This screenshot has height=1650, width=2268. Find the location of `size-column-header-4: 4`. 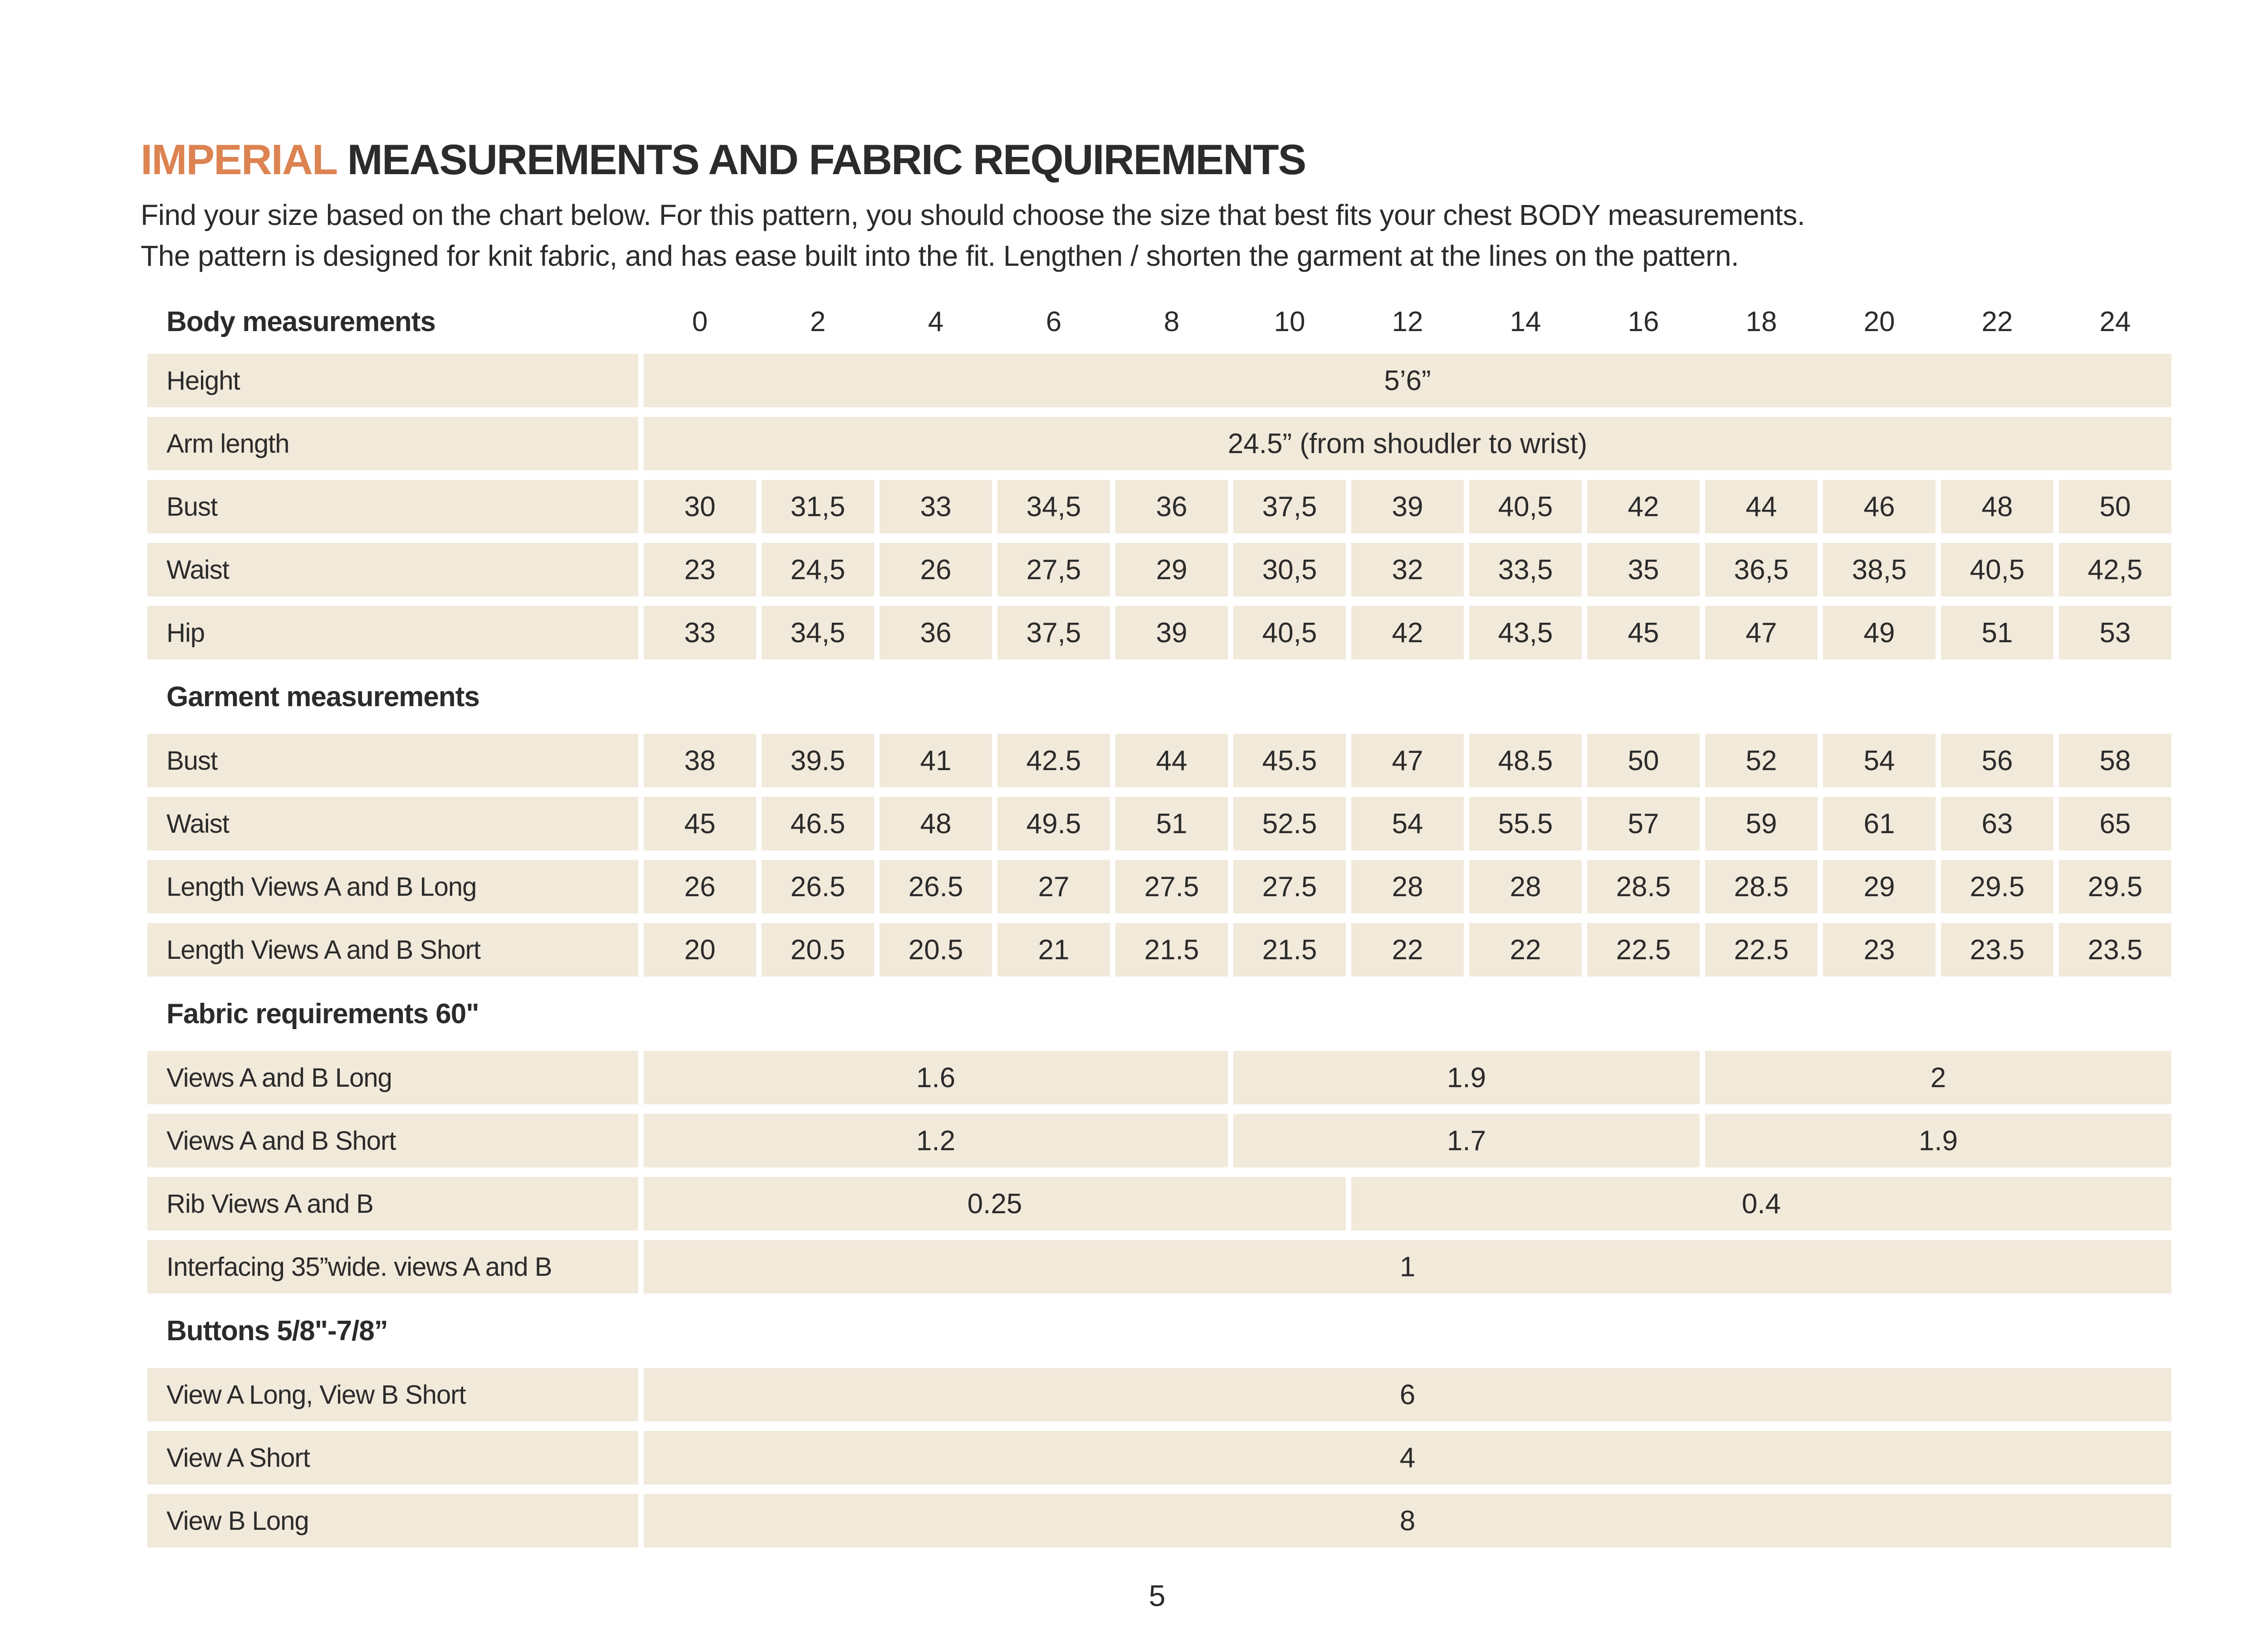

size-column-header-4: 4 is located at coordinates (936, 321).